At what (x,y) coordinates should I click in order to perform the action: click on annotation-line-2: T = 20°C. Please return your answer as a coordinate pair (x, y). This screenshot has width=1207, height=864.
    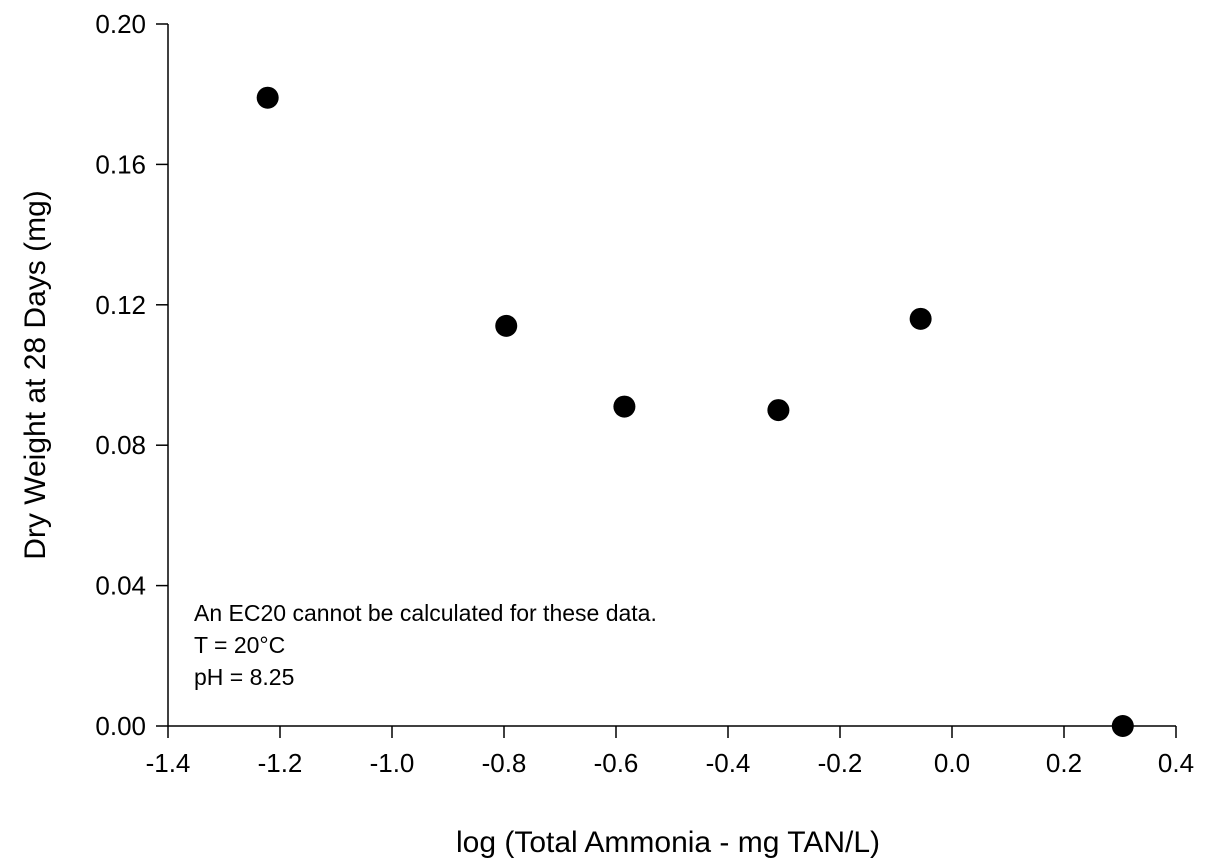
    Looking at the image, I should click on (239, 645).